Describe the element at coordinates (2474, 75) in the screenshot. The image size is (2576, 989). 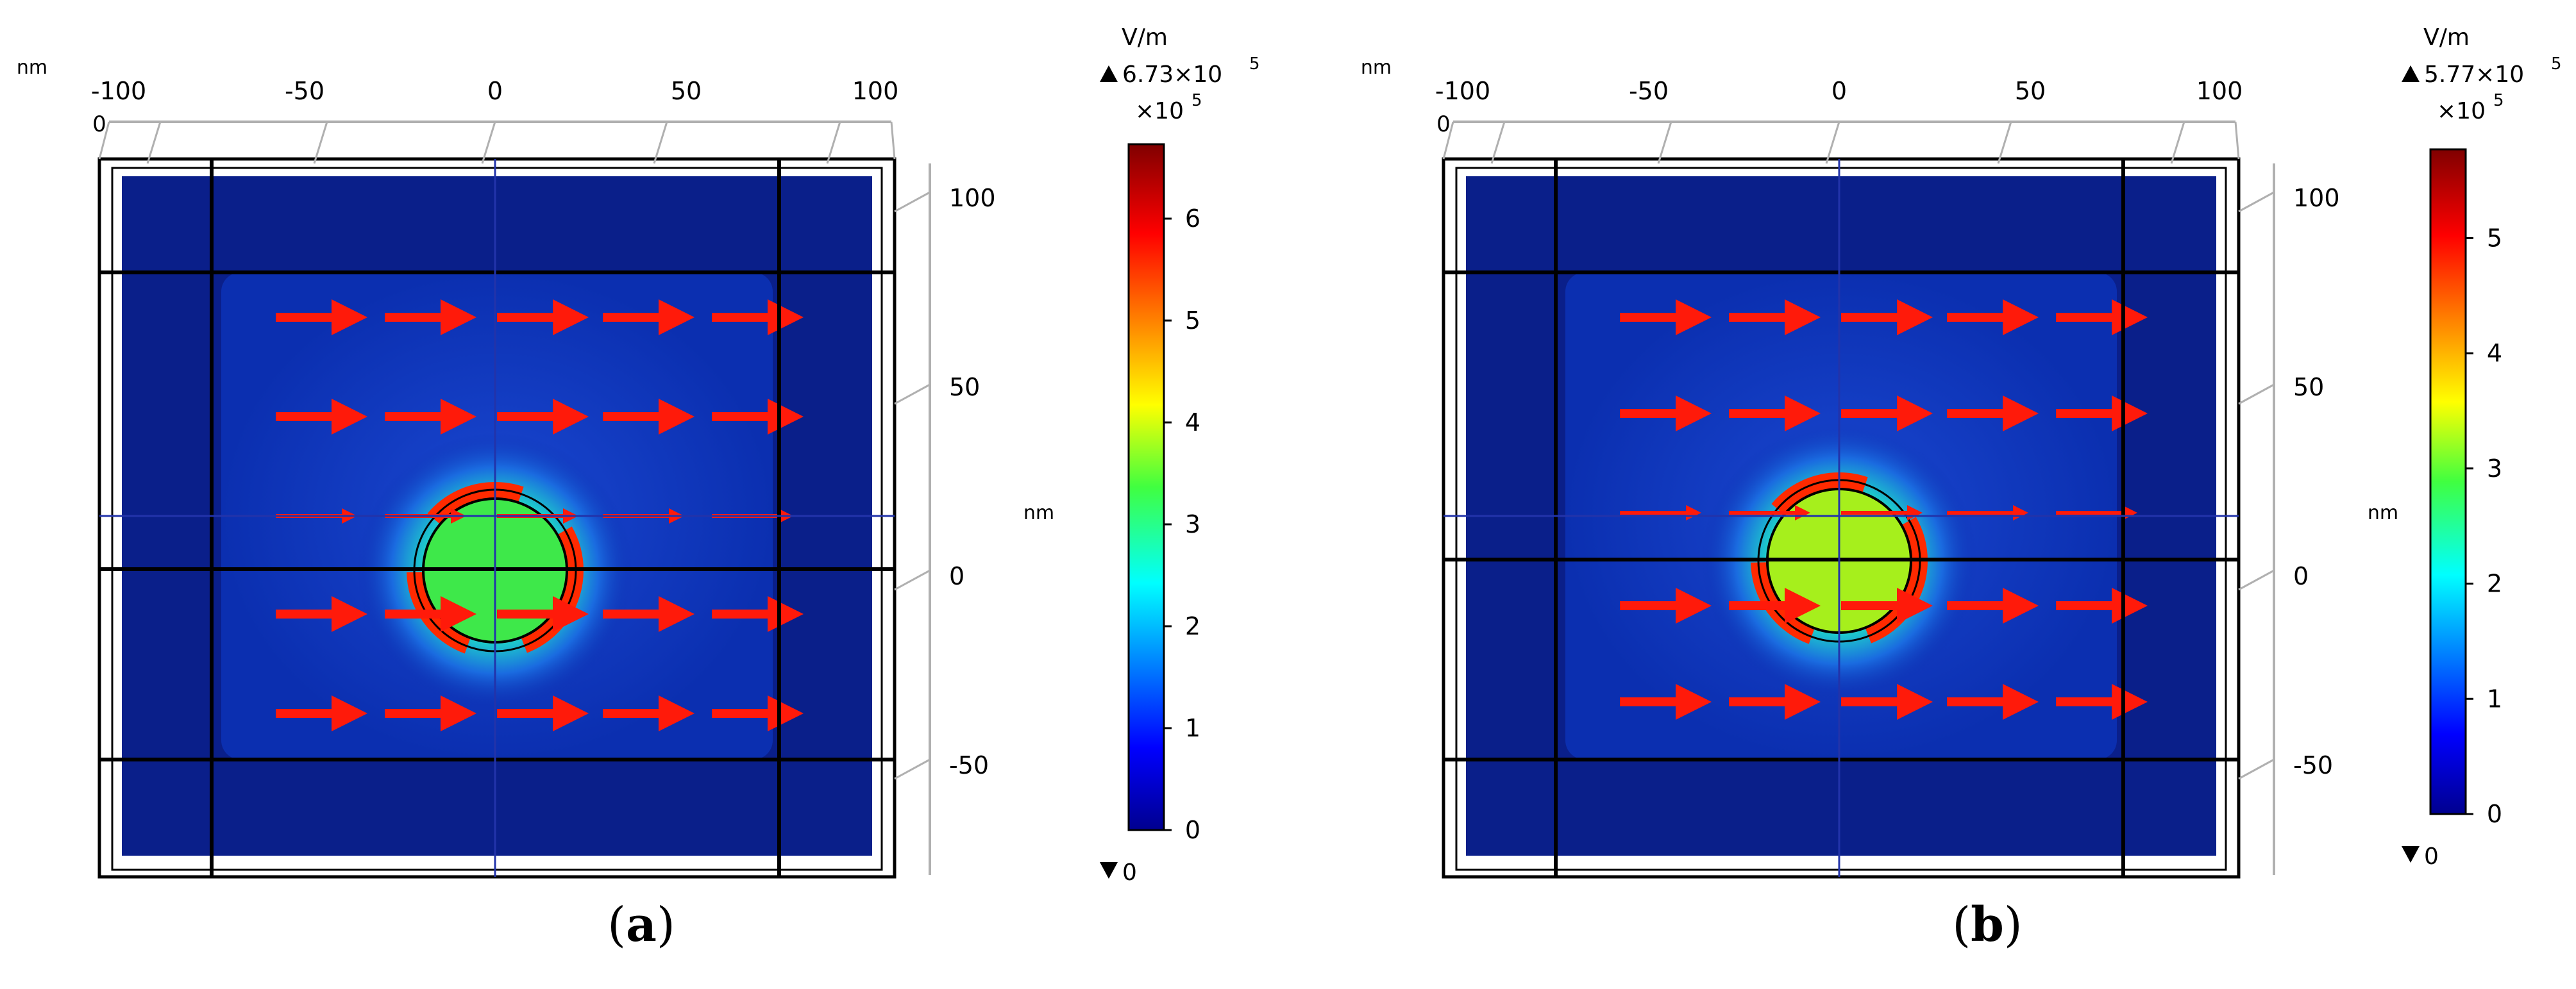
I see `colorbar-max-label: 5.77×10` at that location.